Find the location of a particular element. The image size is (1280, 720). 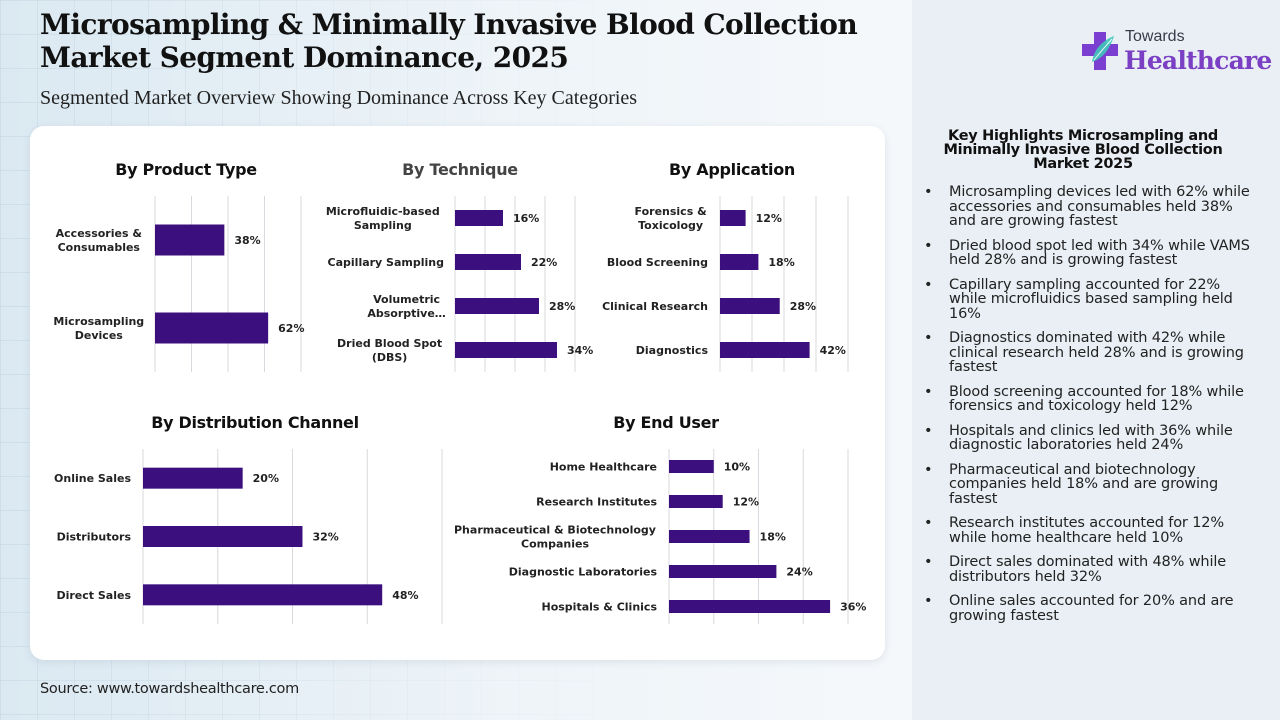

value-label: 48% is located at coordinates (405, 595).